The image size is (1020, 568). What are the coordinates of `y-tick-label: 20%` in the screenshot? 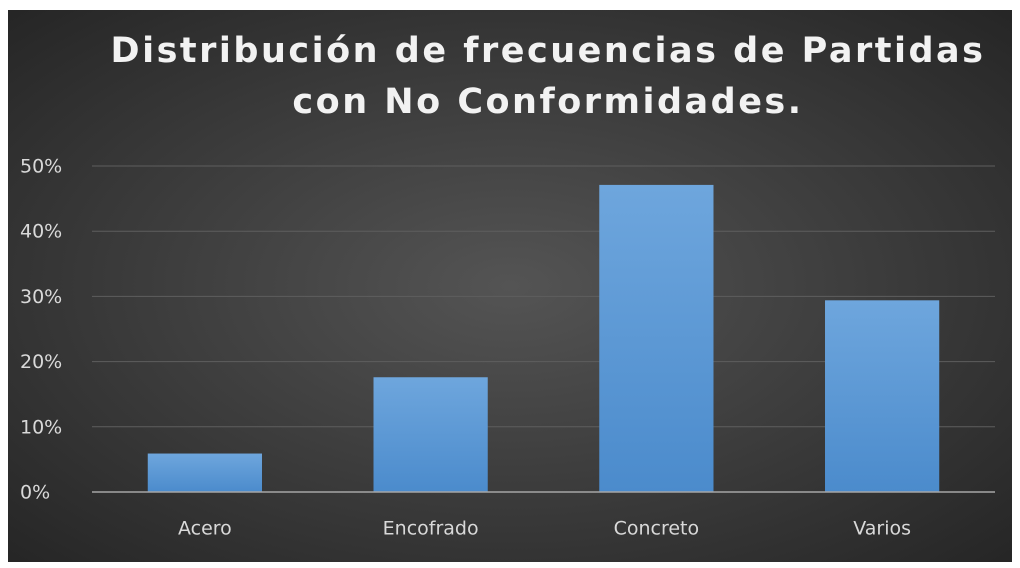 It's located at (41, 362).